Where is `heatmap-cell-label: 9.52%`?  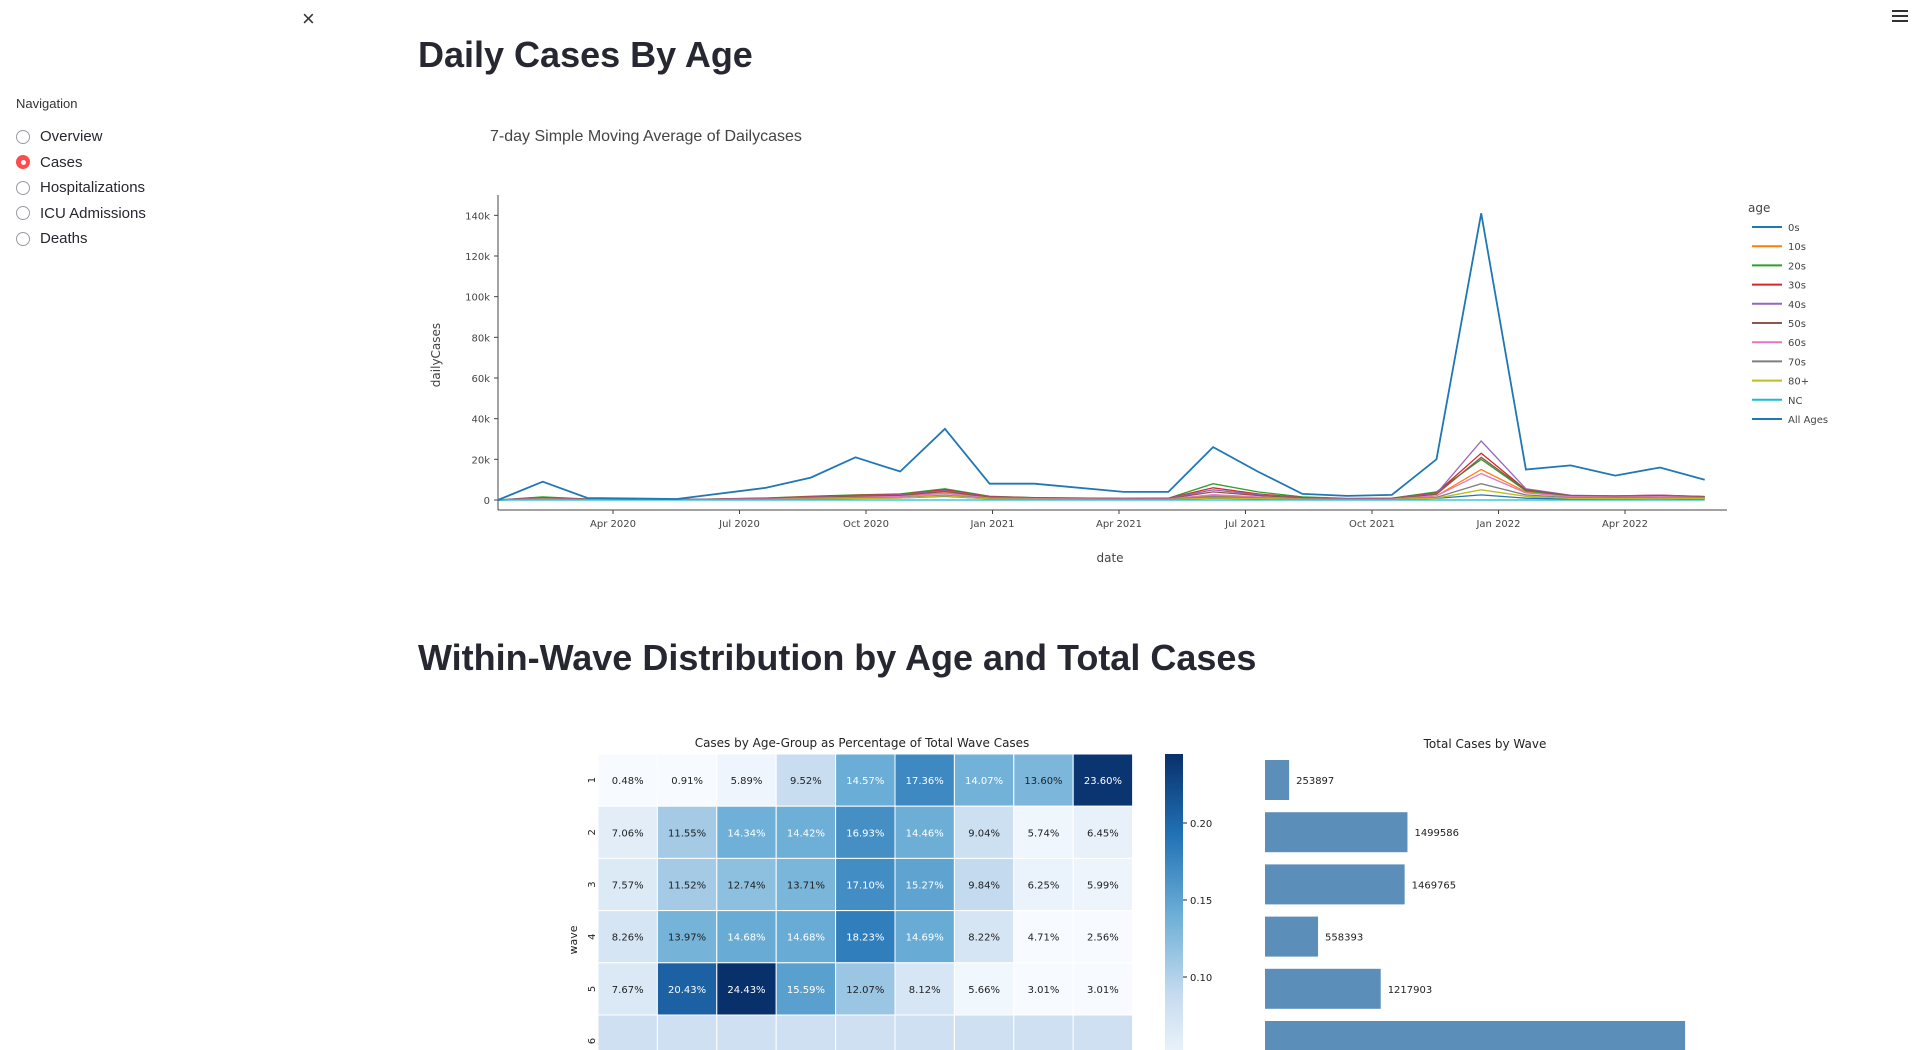
heatmap-cell-label: 9.52% is located at coordinates (806, 781).